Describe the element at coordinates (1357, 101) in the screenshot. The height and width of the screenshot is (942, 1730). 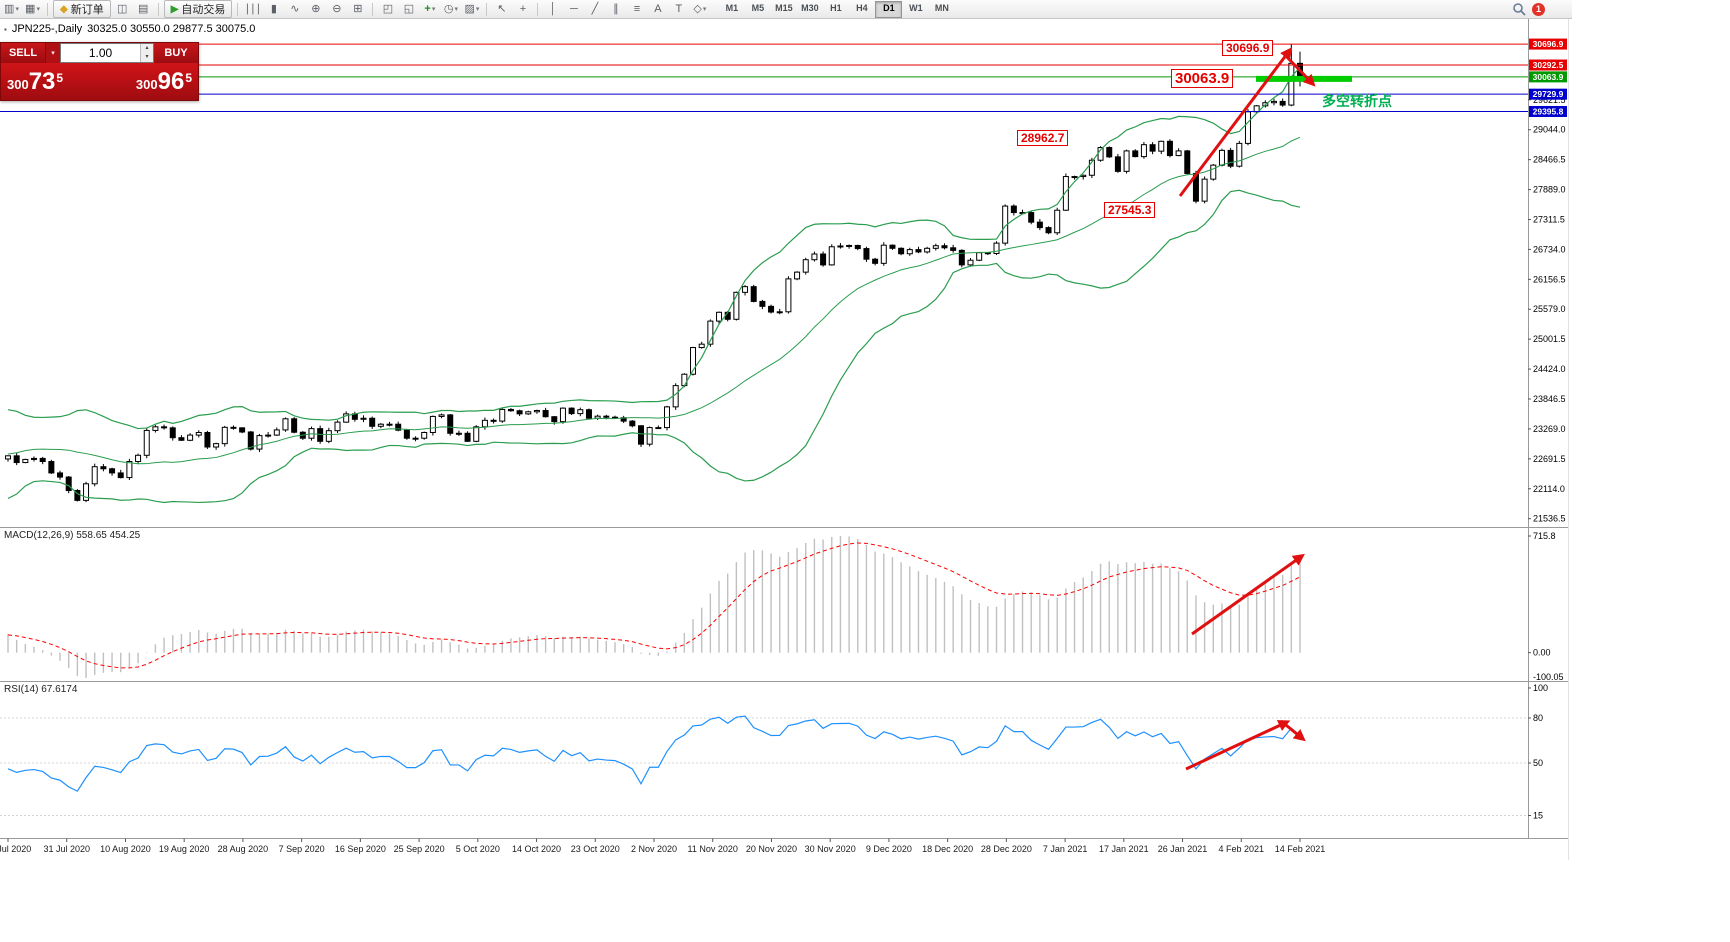
I see `turning-point-label: 多空转折点` at that location.